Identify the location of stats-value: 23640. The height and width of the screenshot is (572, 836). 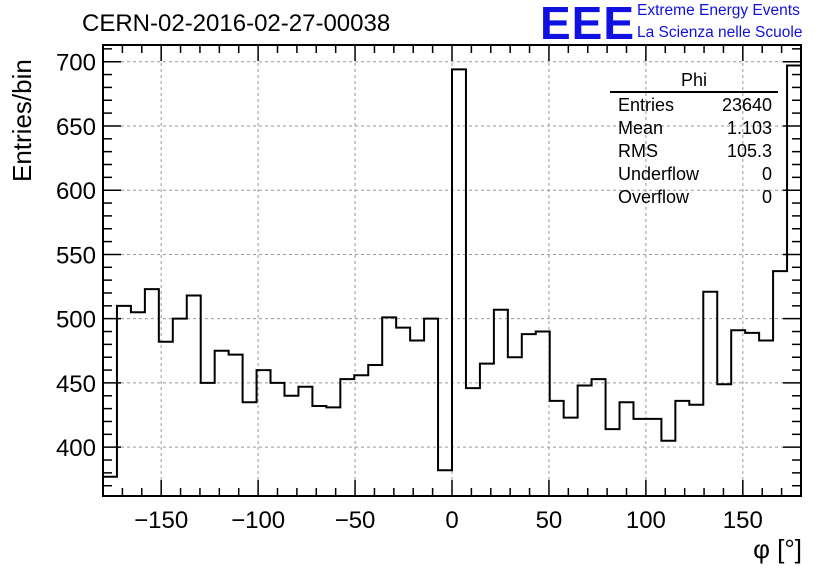
(746, 105).